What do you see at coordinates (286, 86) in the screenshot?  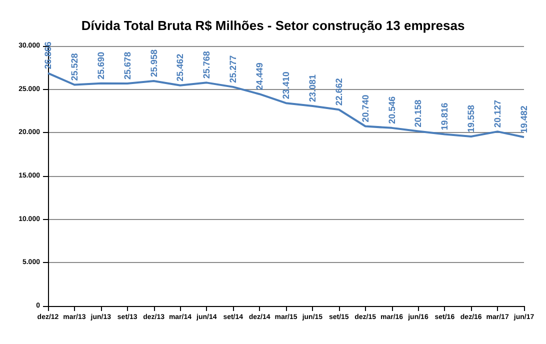 I see `data-label: 23.410` at bounding box center [286, 86].